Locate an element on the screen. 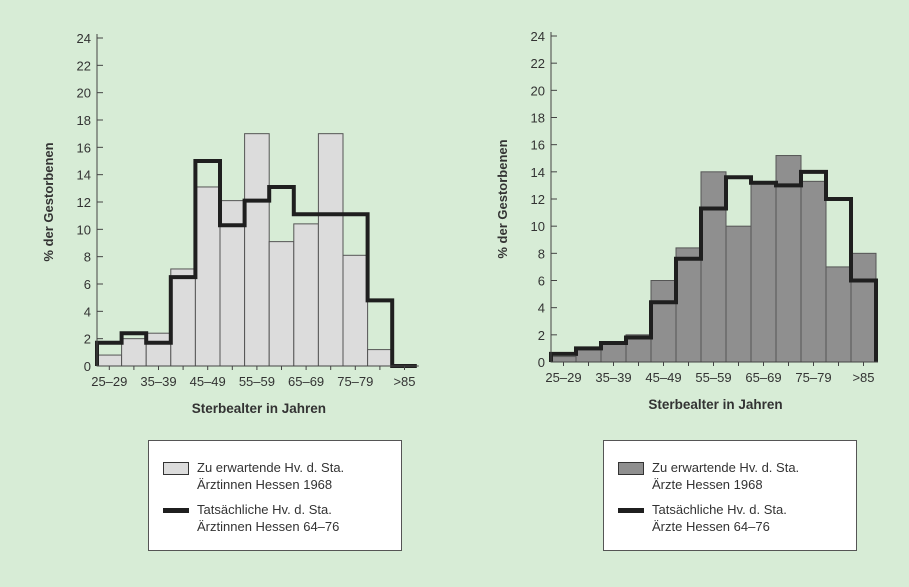  legend-text: Ärztinnen Hessen 1968 is located at coordinates (265, 484).